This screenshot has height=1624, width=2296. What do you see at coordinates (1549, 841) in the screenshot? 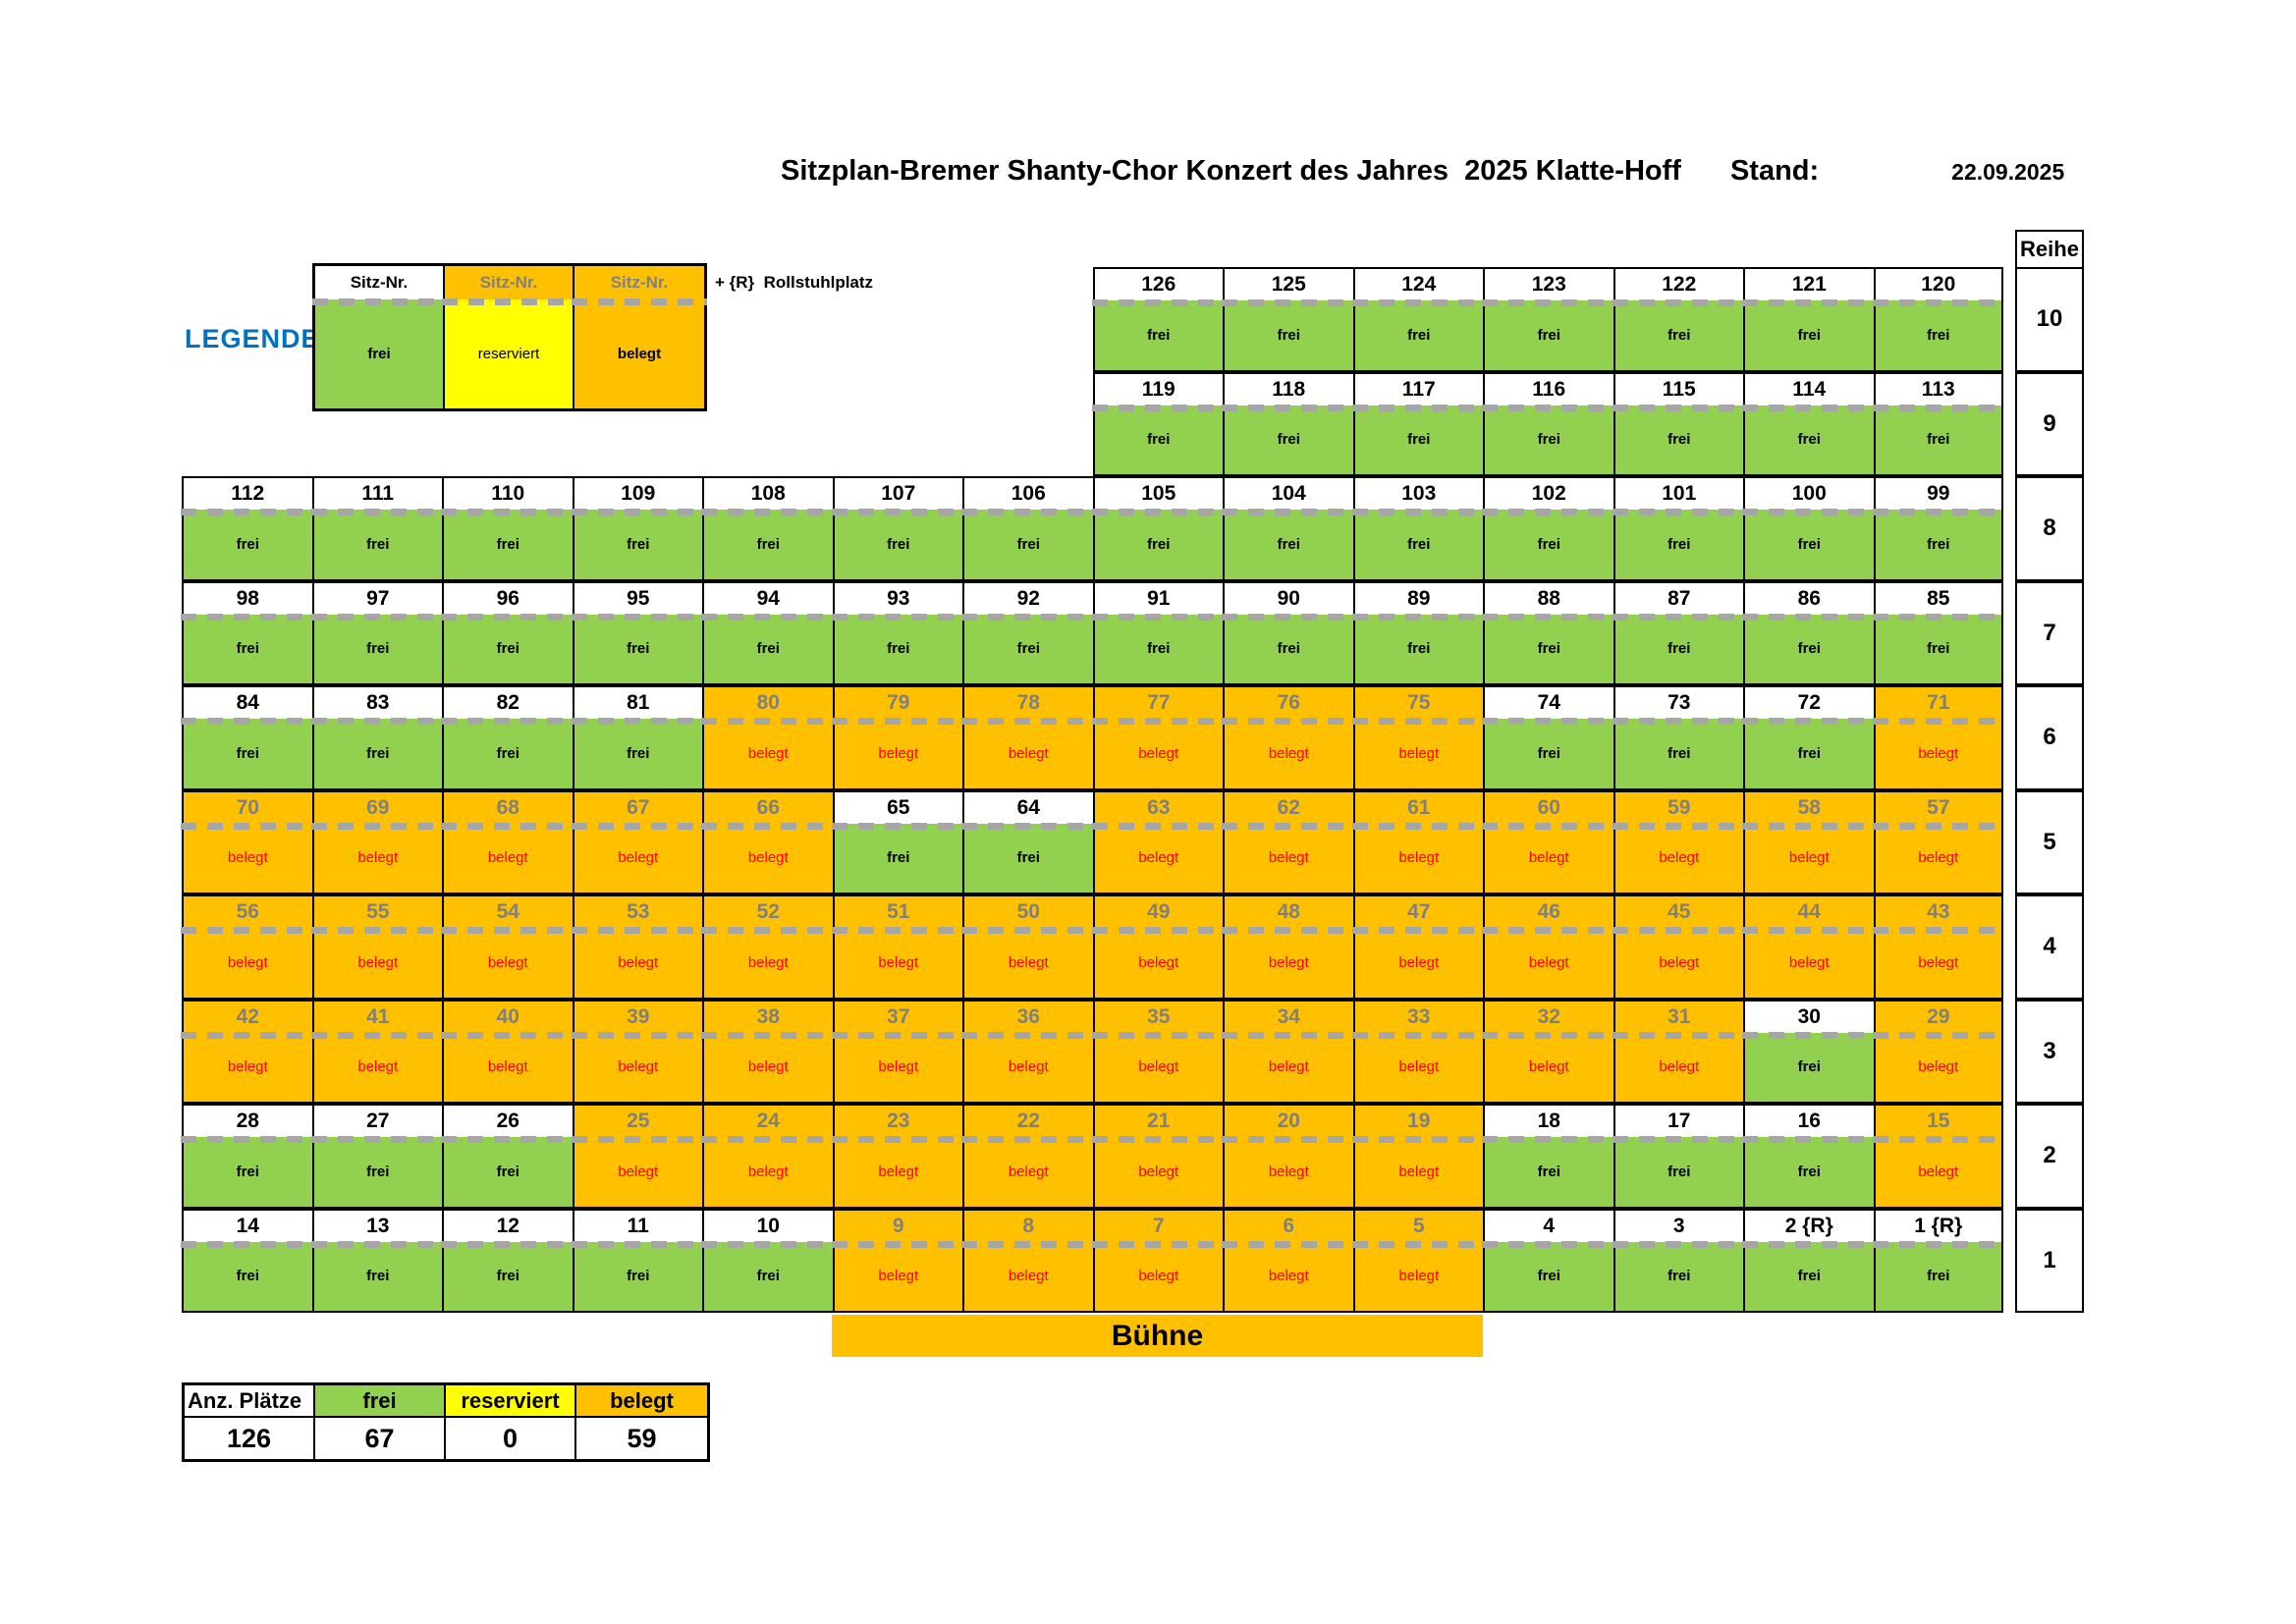
I see `seat-cell: 60 belegt` at bounding box center [1549, 841].